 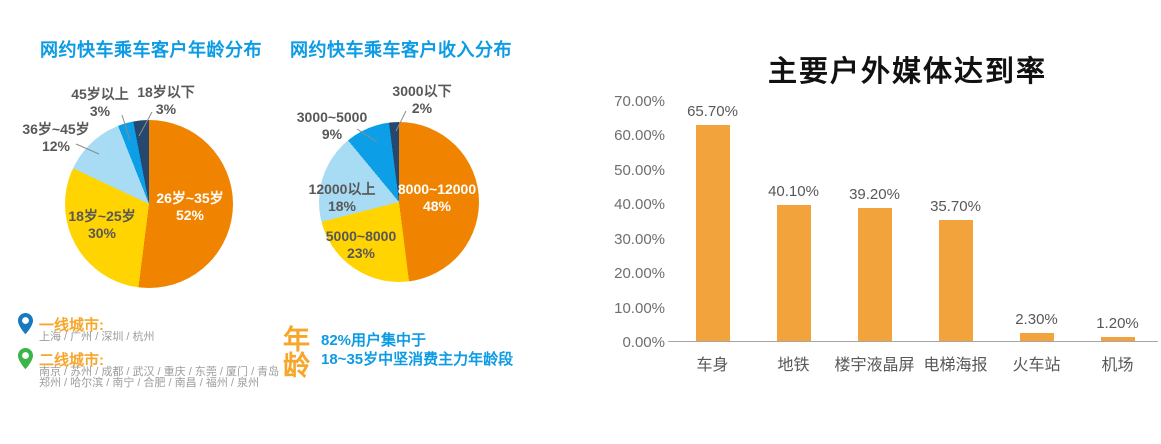 I want to click on income-pie-chart, so click(x=399, y=202).